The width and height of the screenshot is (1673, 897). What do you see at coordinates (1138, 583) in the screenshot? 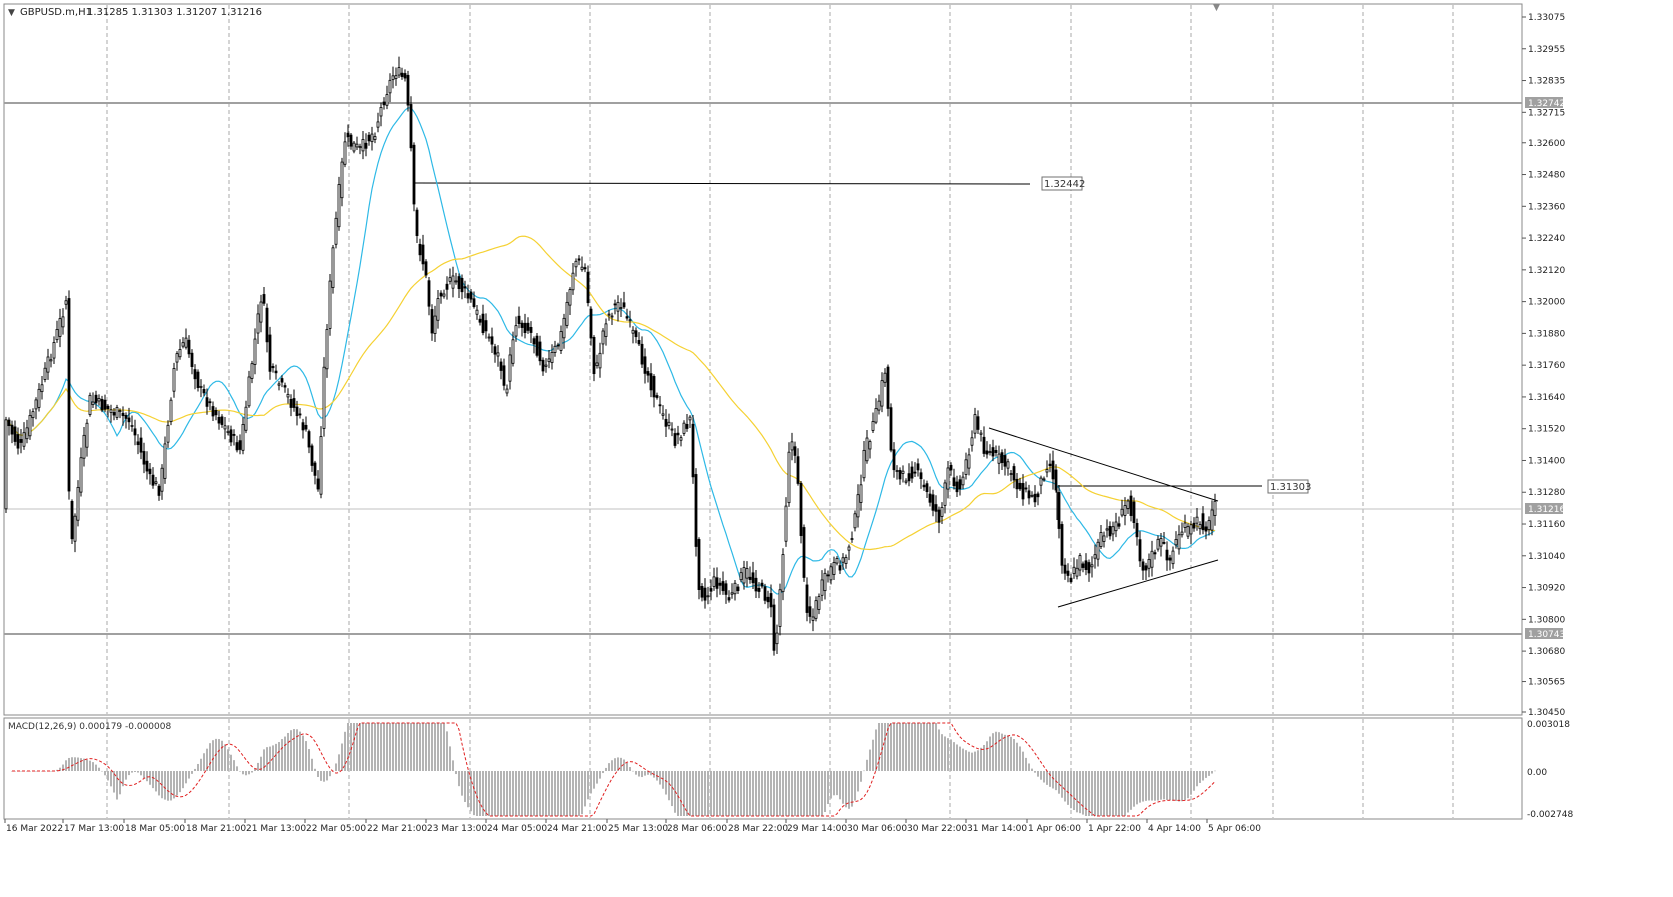
I see `lower-trendline` at bounding box center [1138, 583].